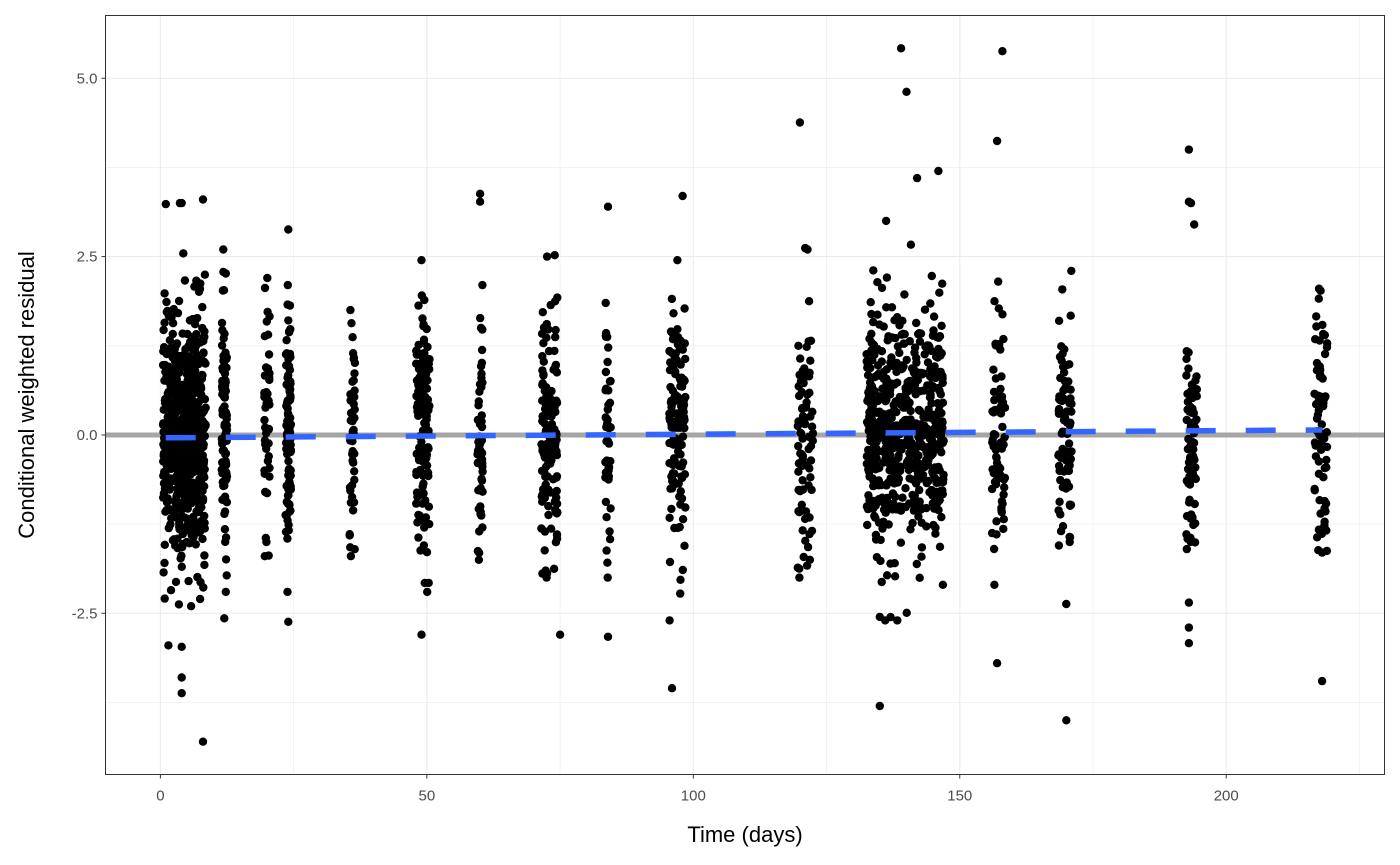  Describe the element at coordinates (693, 796) in the screenshot. I see `x-tick-label: 100` at that location.